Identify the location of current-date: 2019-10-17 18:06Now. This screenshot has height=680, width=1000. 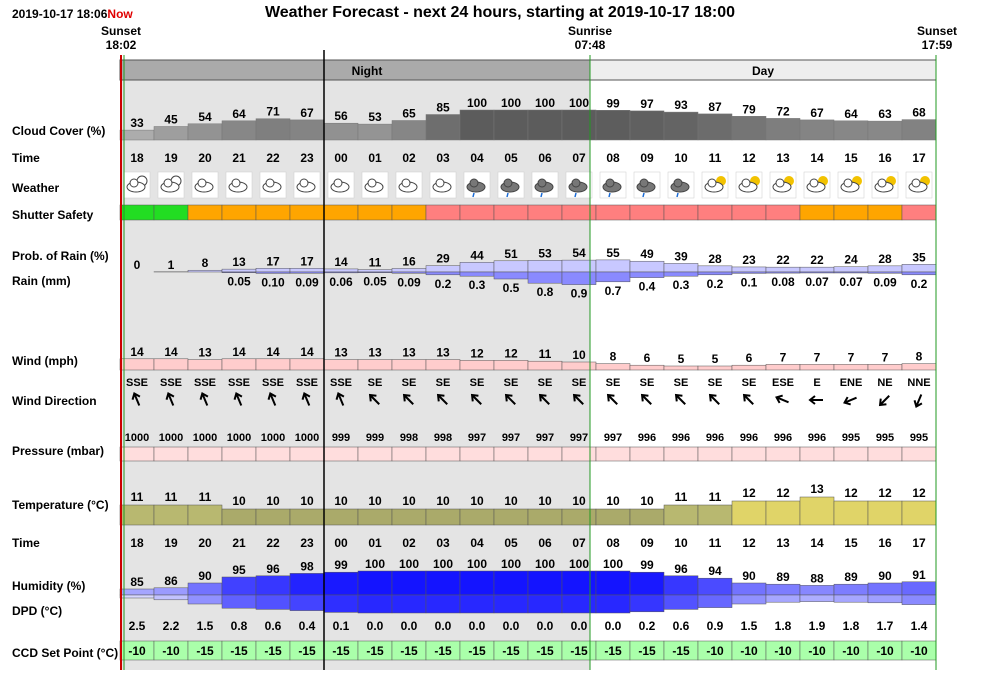
(72, 14).